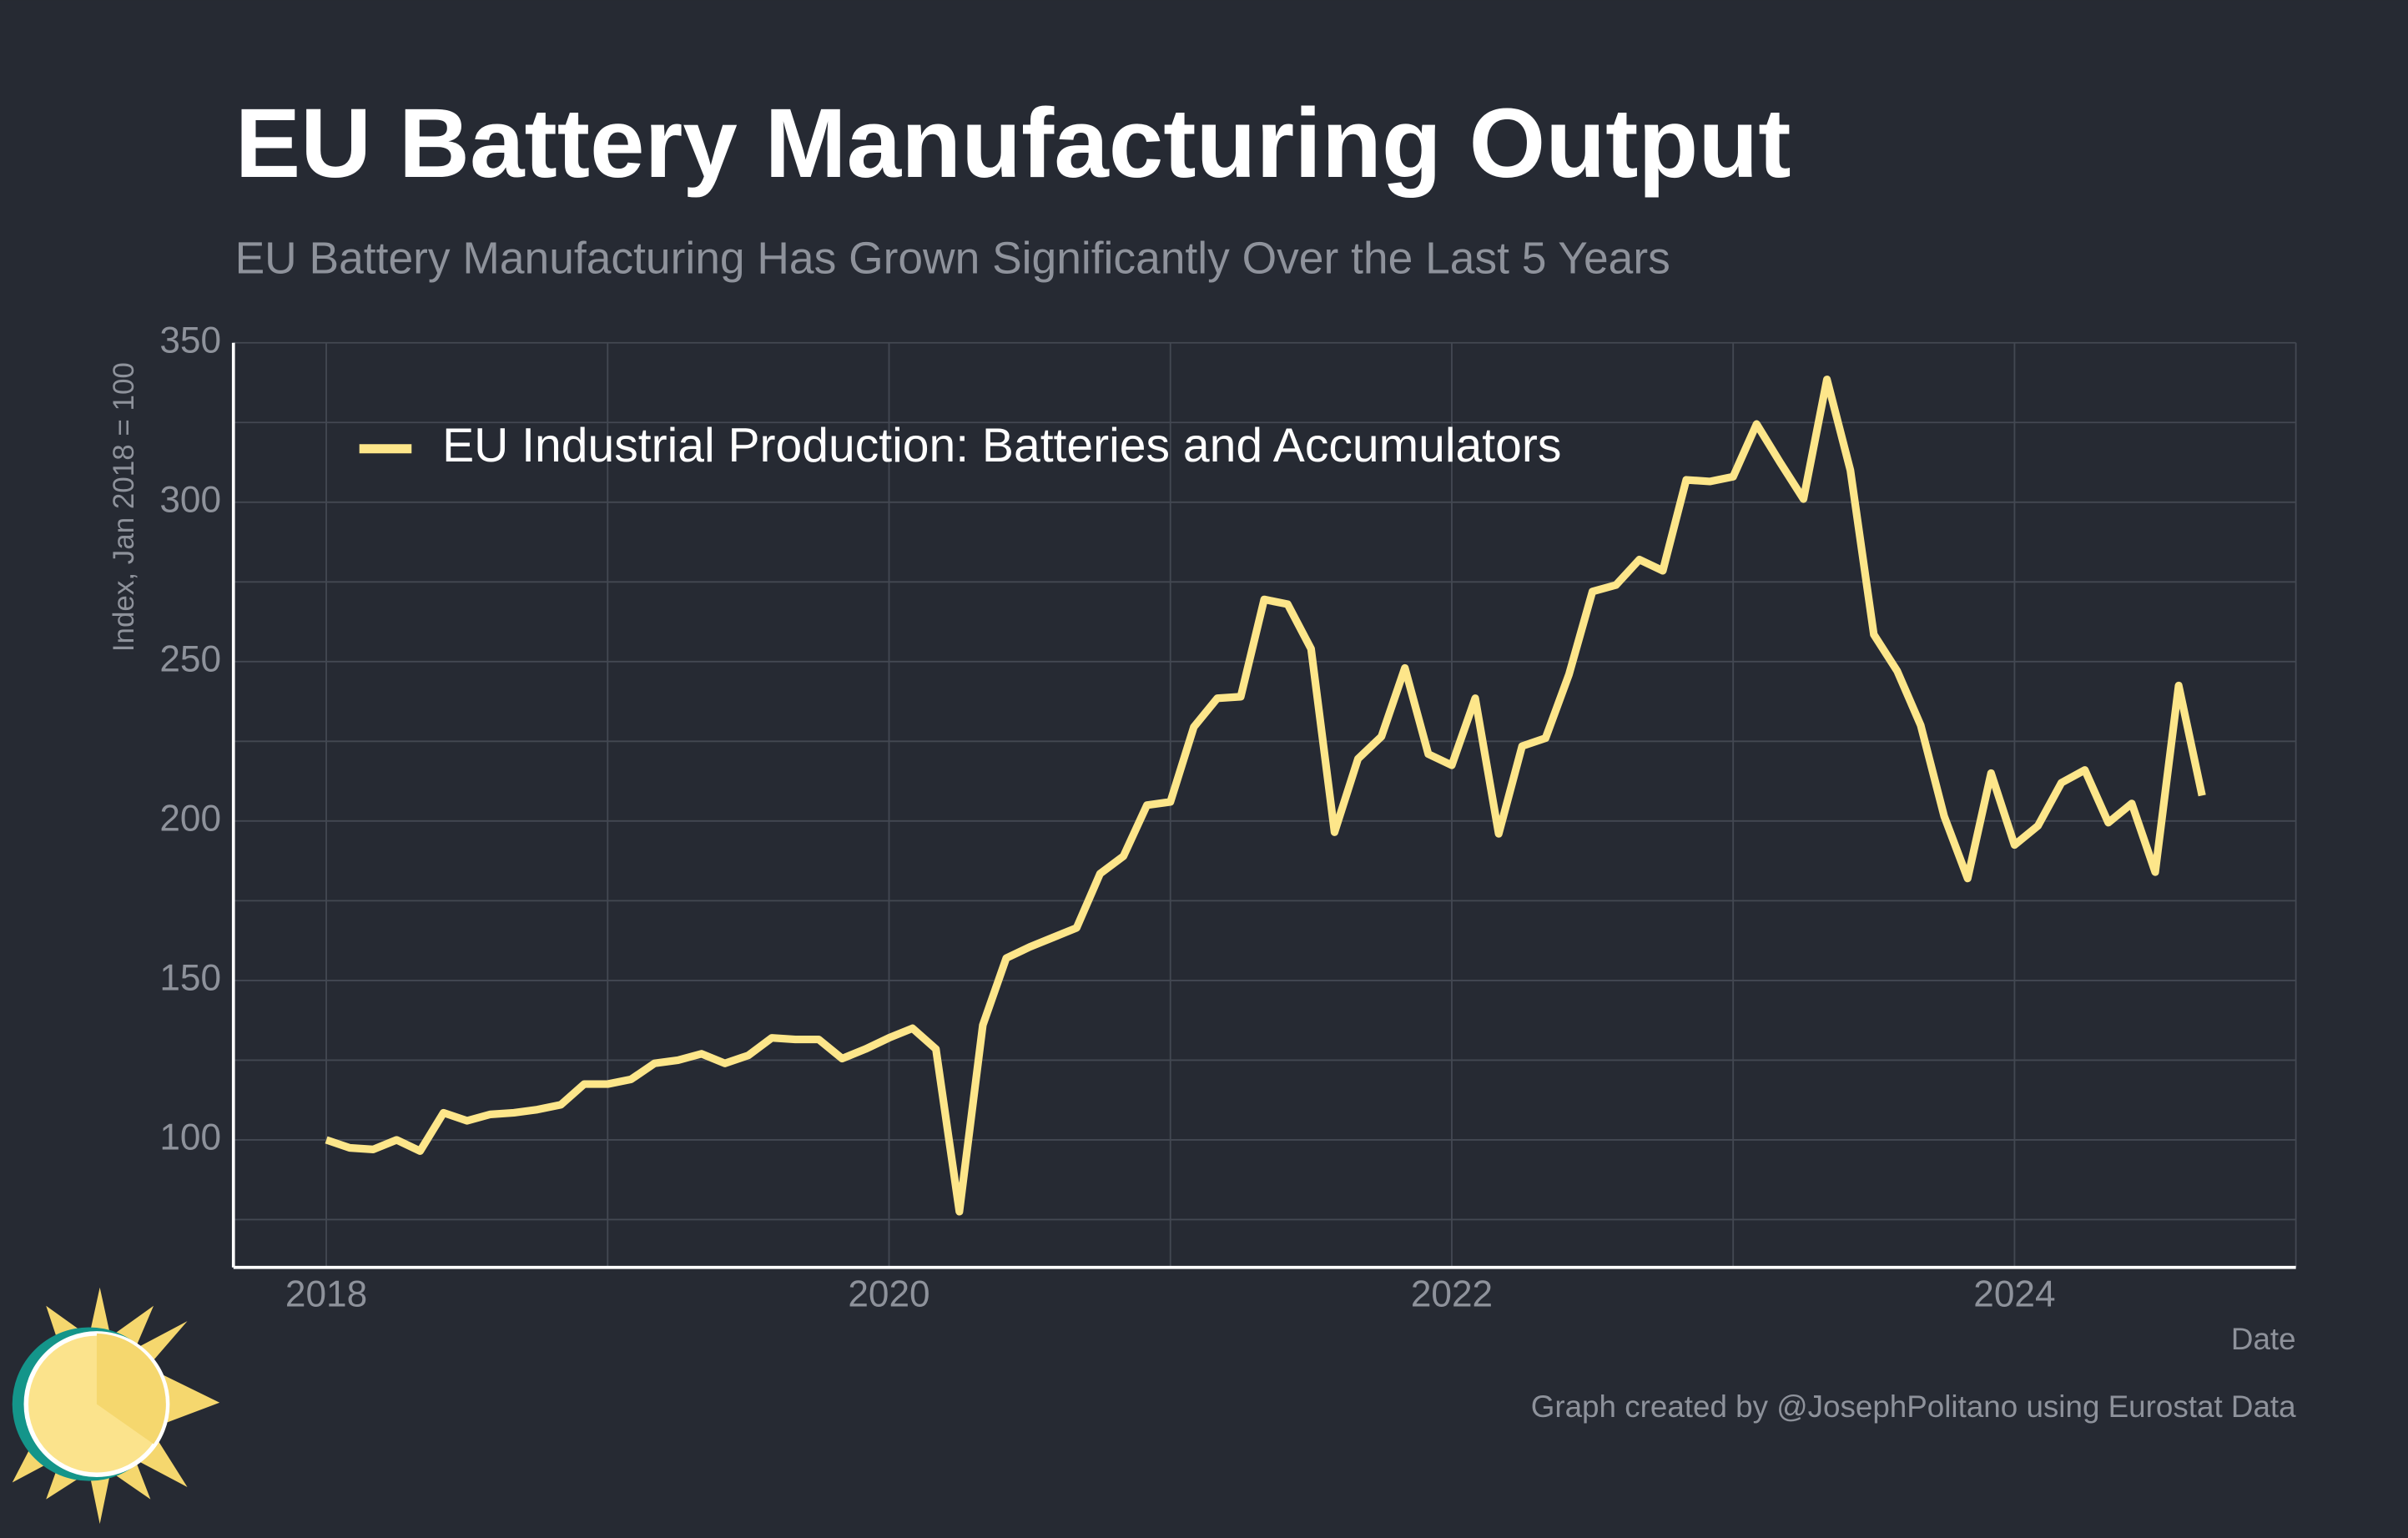  What do you see at coordinates (2014, 1293) in the screenshot?
I see `x-tick-label: 2024` at bounding box center [2014, 1293].